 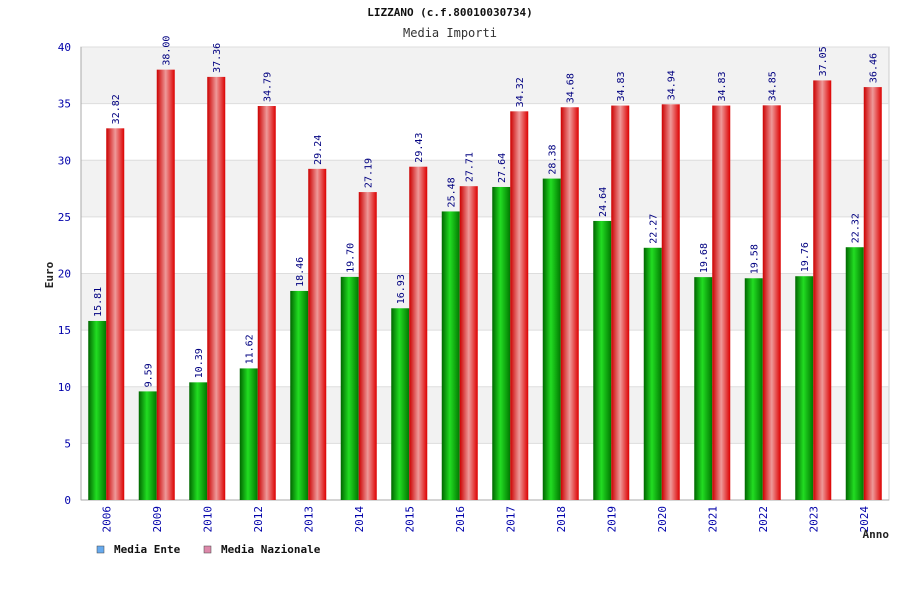 What do you see at coordinates (147, 549) in the screenshot?
I see `legend-label-media-ente: Media Ente` at bounding box center [147, 549].